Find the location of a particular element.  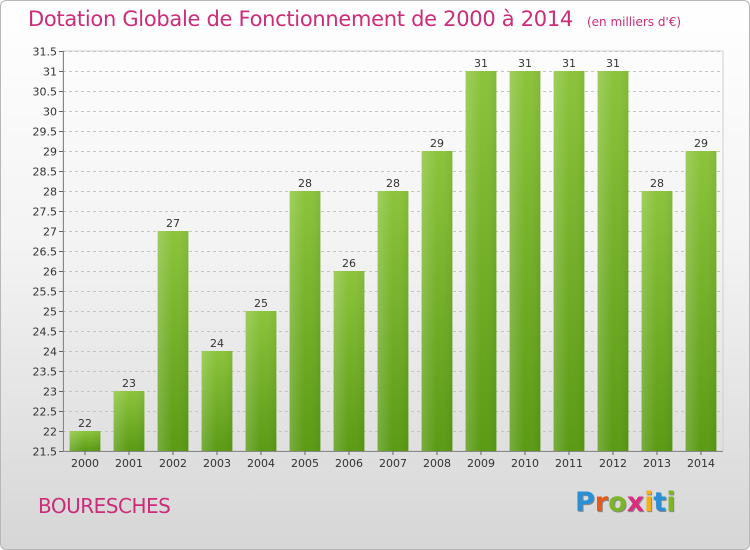

bar-value-label: 23 is located at coordinates (129, 383).